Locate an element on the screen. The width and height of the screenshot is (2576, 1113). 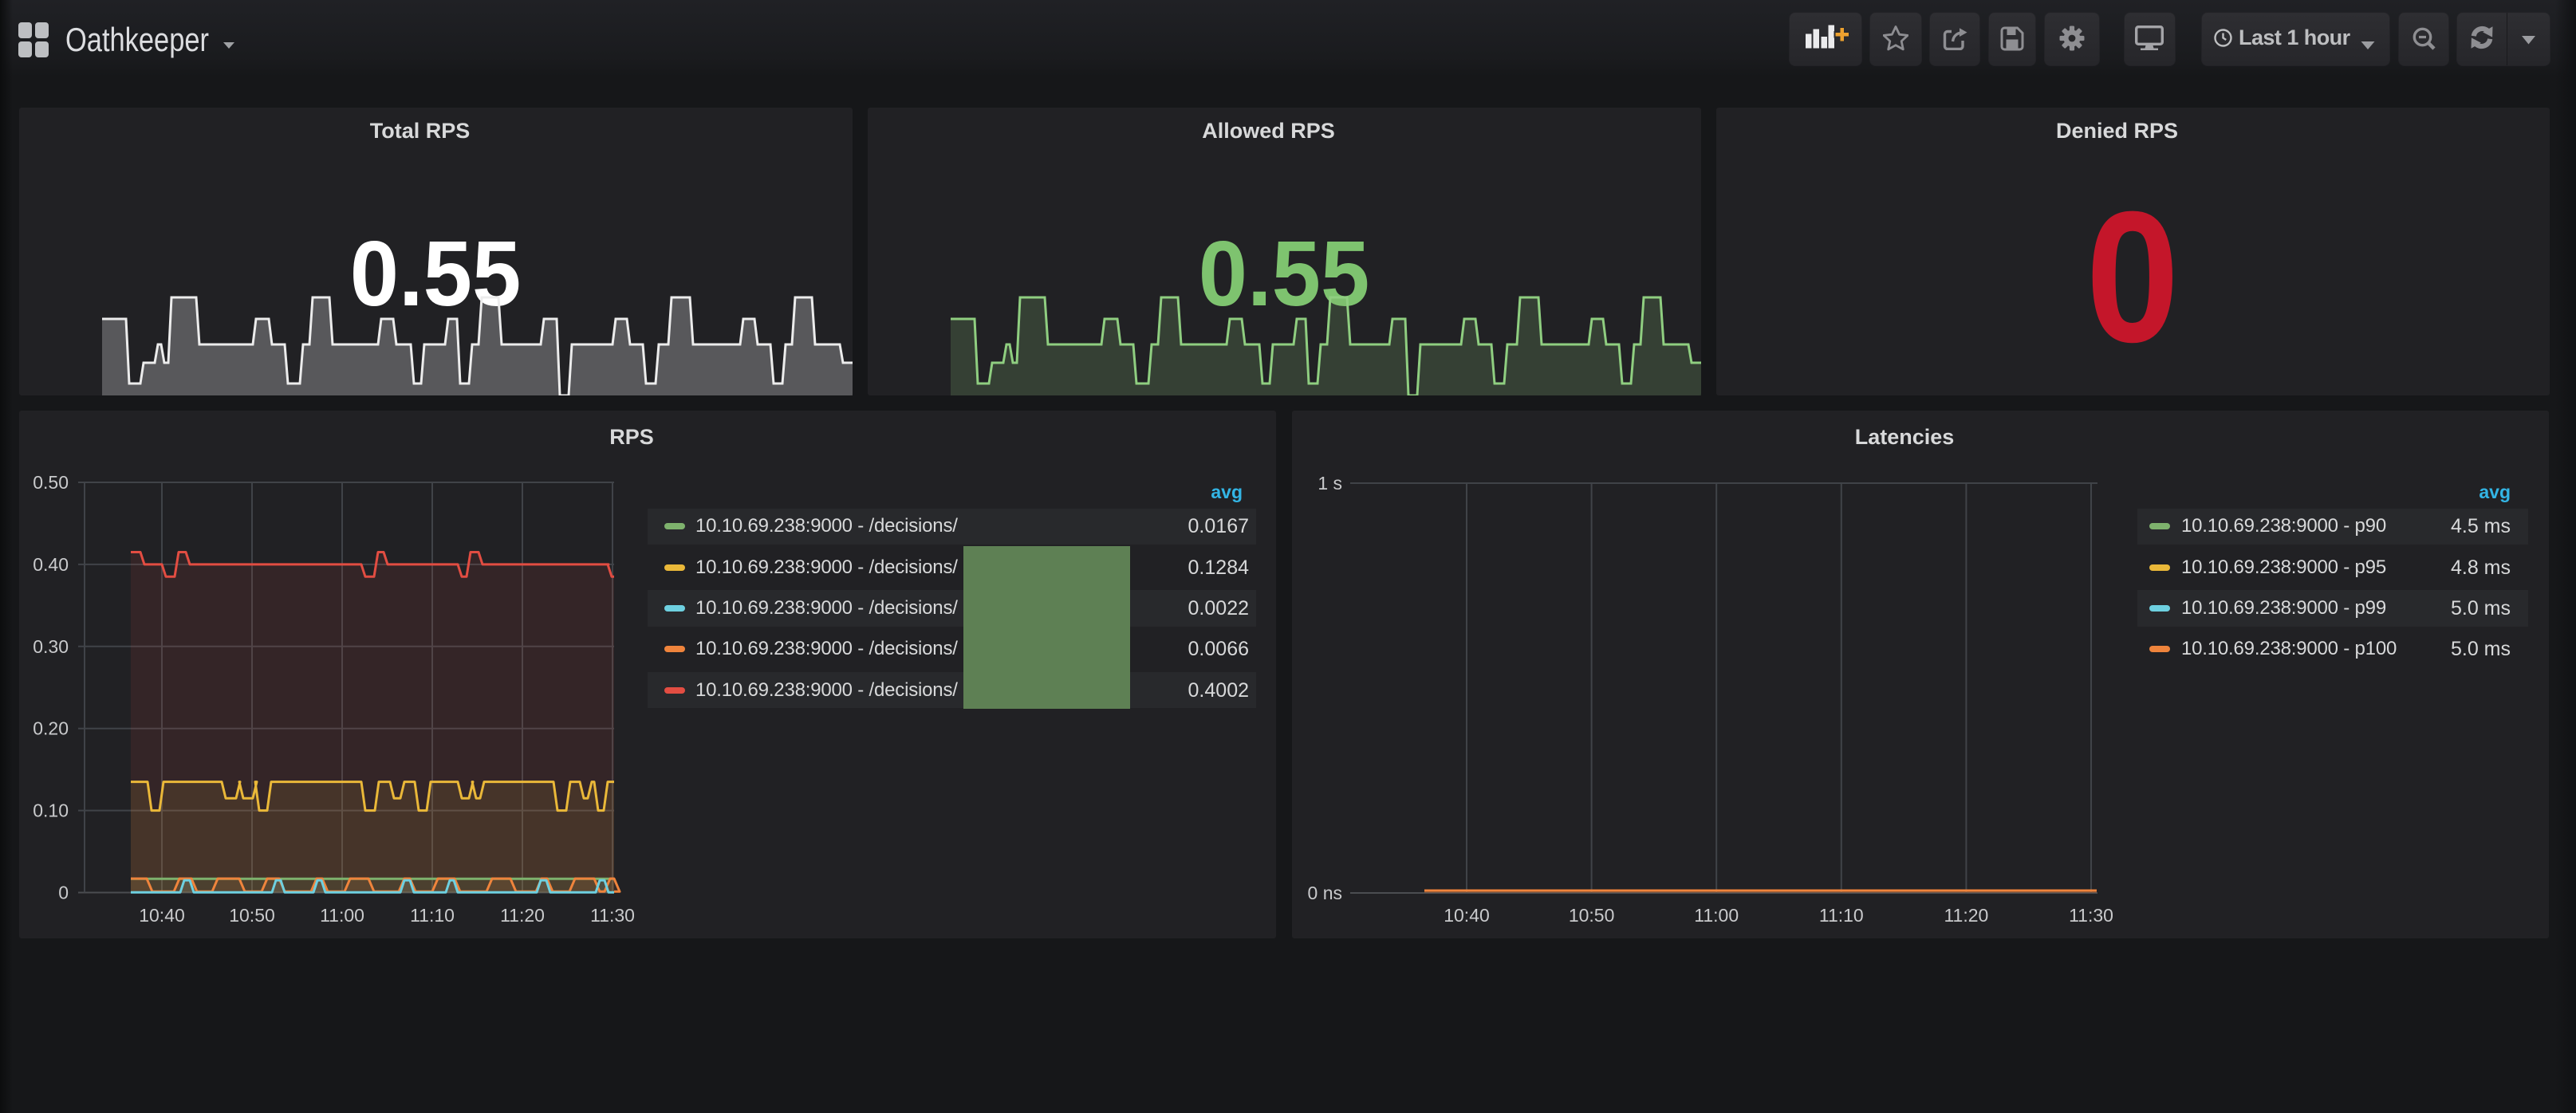
svg-text: 0.40 is located at coordinates (51, 564).